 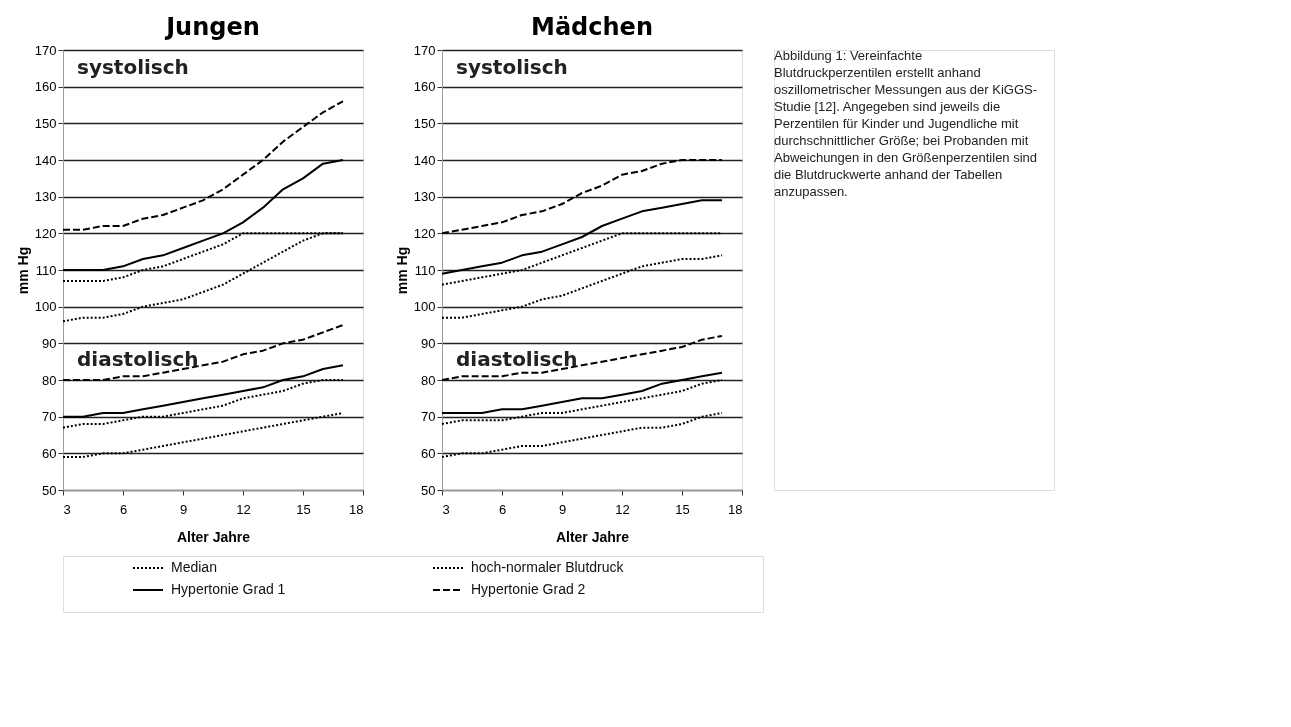 What do you see at coordinates (906, 123) in the screenshot?
I see `text: Abbildung 1: Vereinfachte Blutdruckperzentilen erstellt anhand oszillometrischer Messungen aus der KiGGS-Studie [12]. Angegeben sind jeweils die Perzentilen für Kinder und Jugendliche mit durchschnittlicher Größe; bei Probanden mit Abweichungen in den Größenperzentilen sind die Blutdruckwerte anhand der Tabellen anzupassen.` at bounding box center [906, 123].